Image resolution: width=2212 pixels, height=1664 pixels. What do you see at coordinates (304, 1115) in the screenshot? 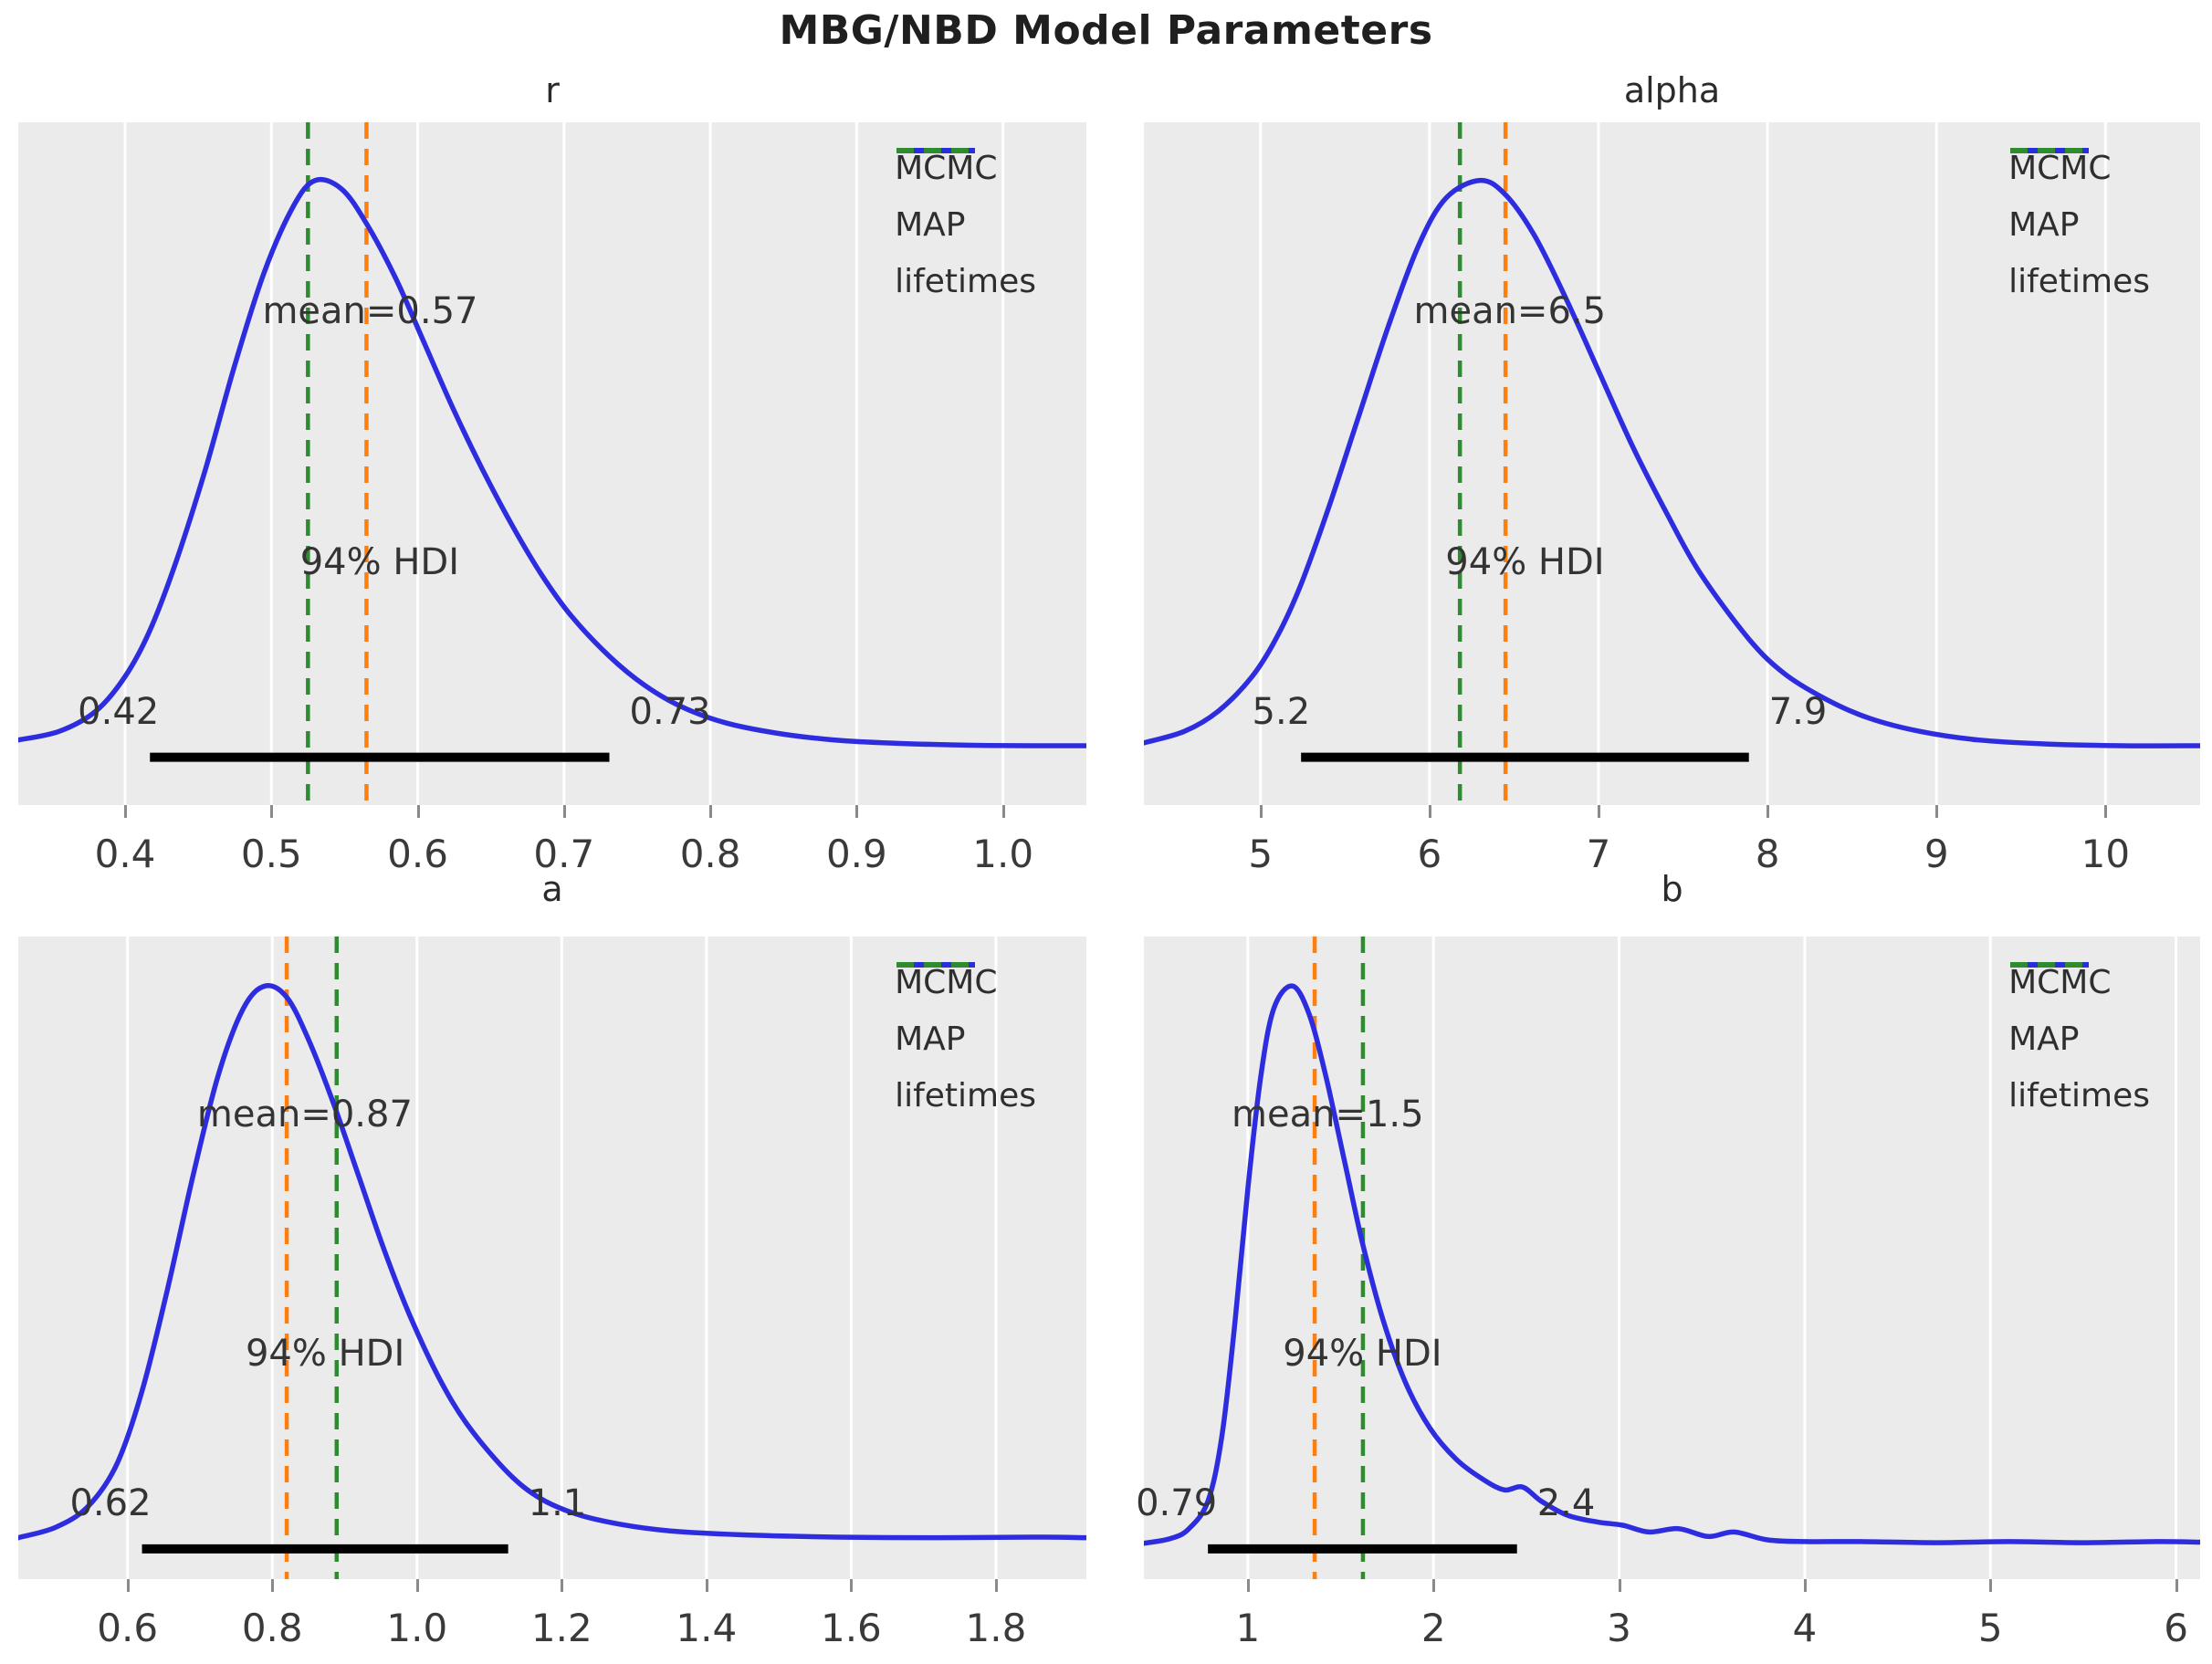
I see `mean-label-a: mean=0.87` at bounding box center [304, 1115].